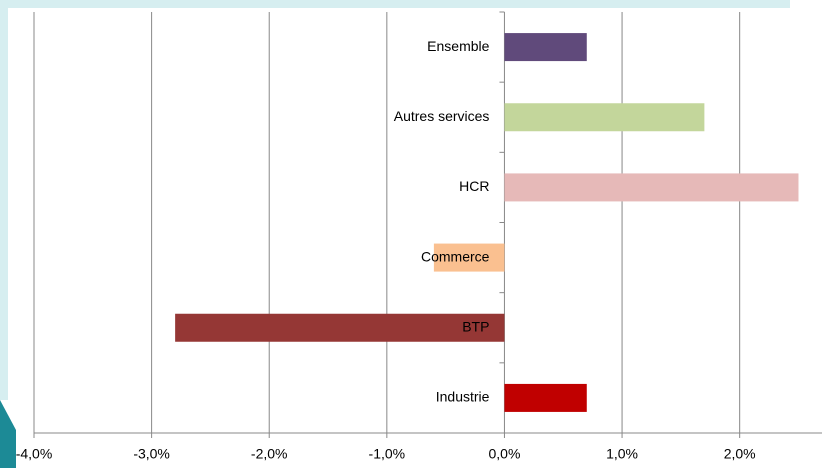  What do you see at coordinates (504, 454) in the screenshot?
I see `x-tick-label: 0,0%` at bounding box center [504, 454].